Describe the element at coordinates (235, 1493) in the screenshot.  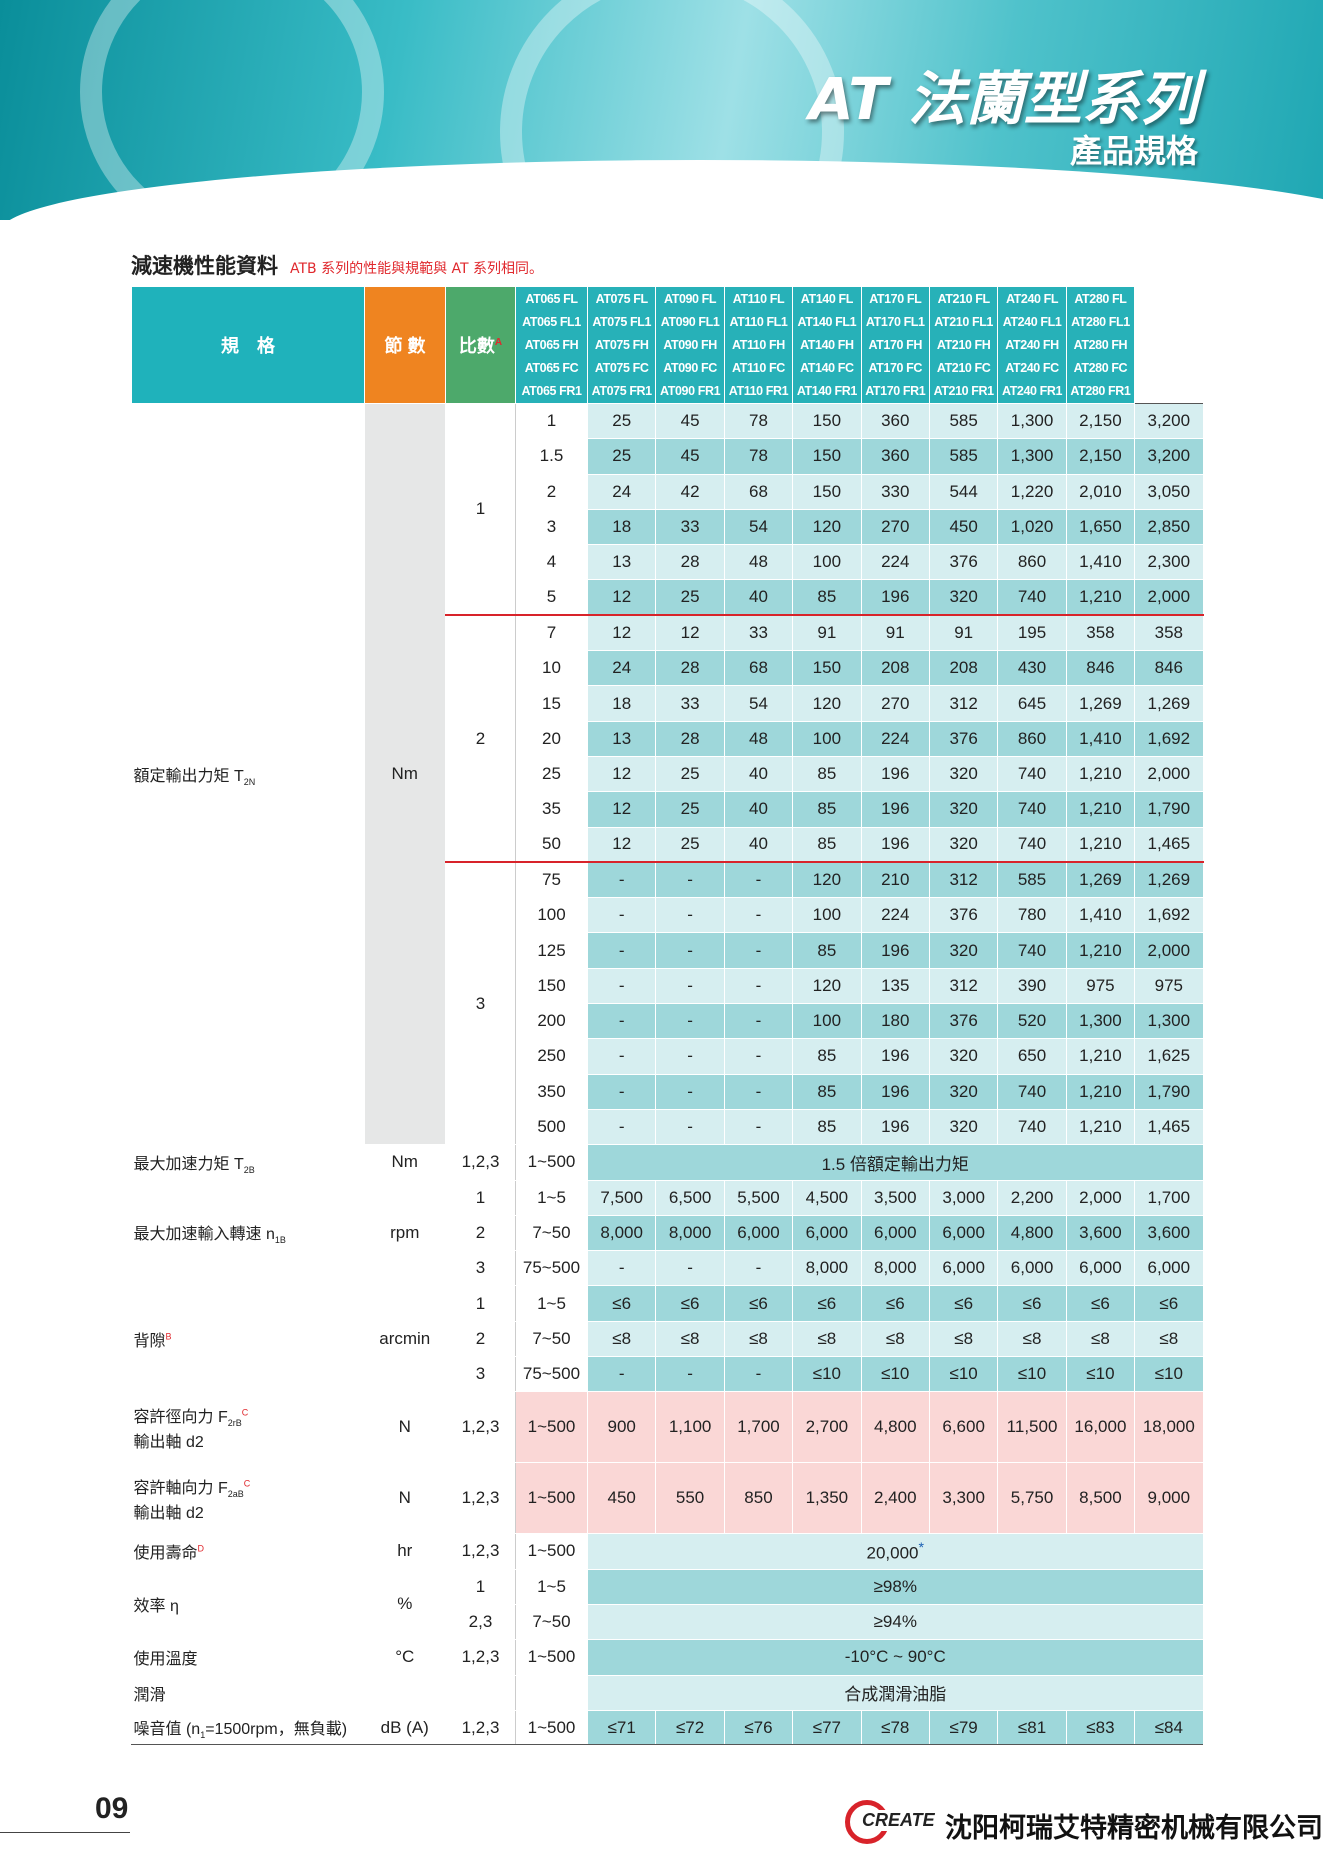
I see `label-subscript: 2aB` at that location.